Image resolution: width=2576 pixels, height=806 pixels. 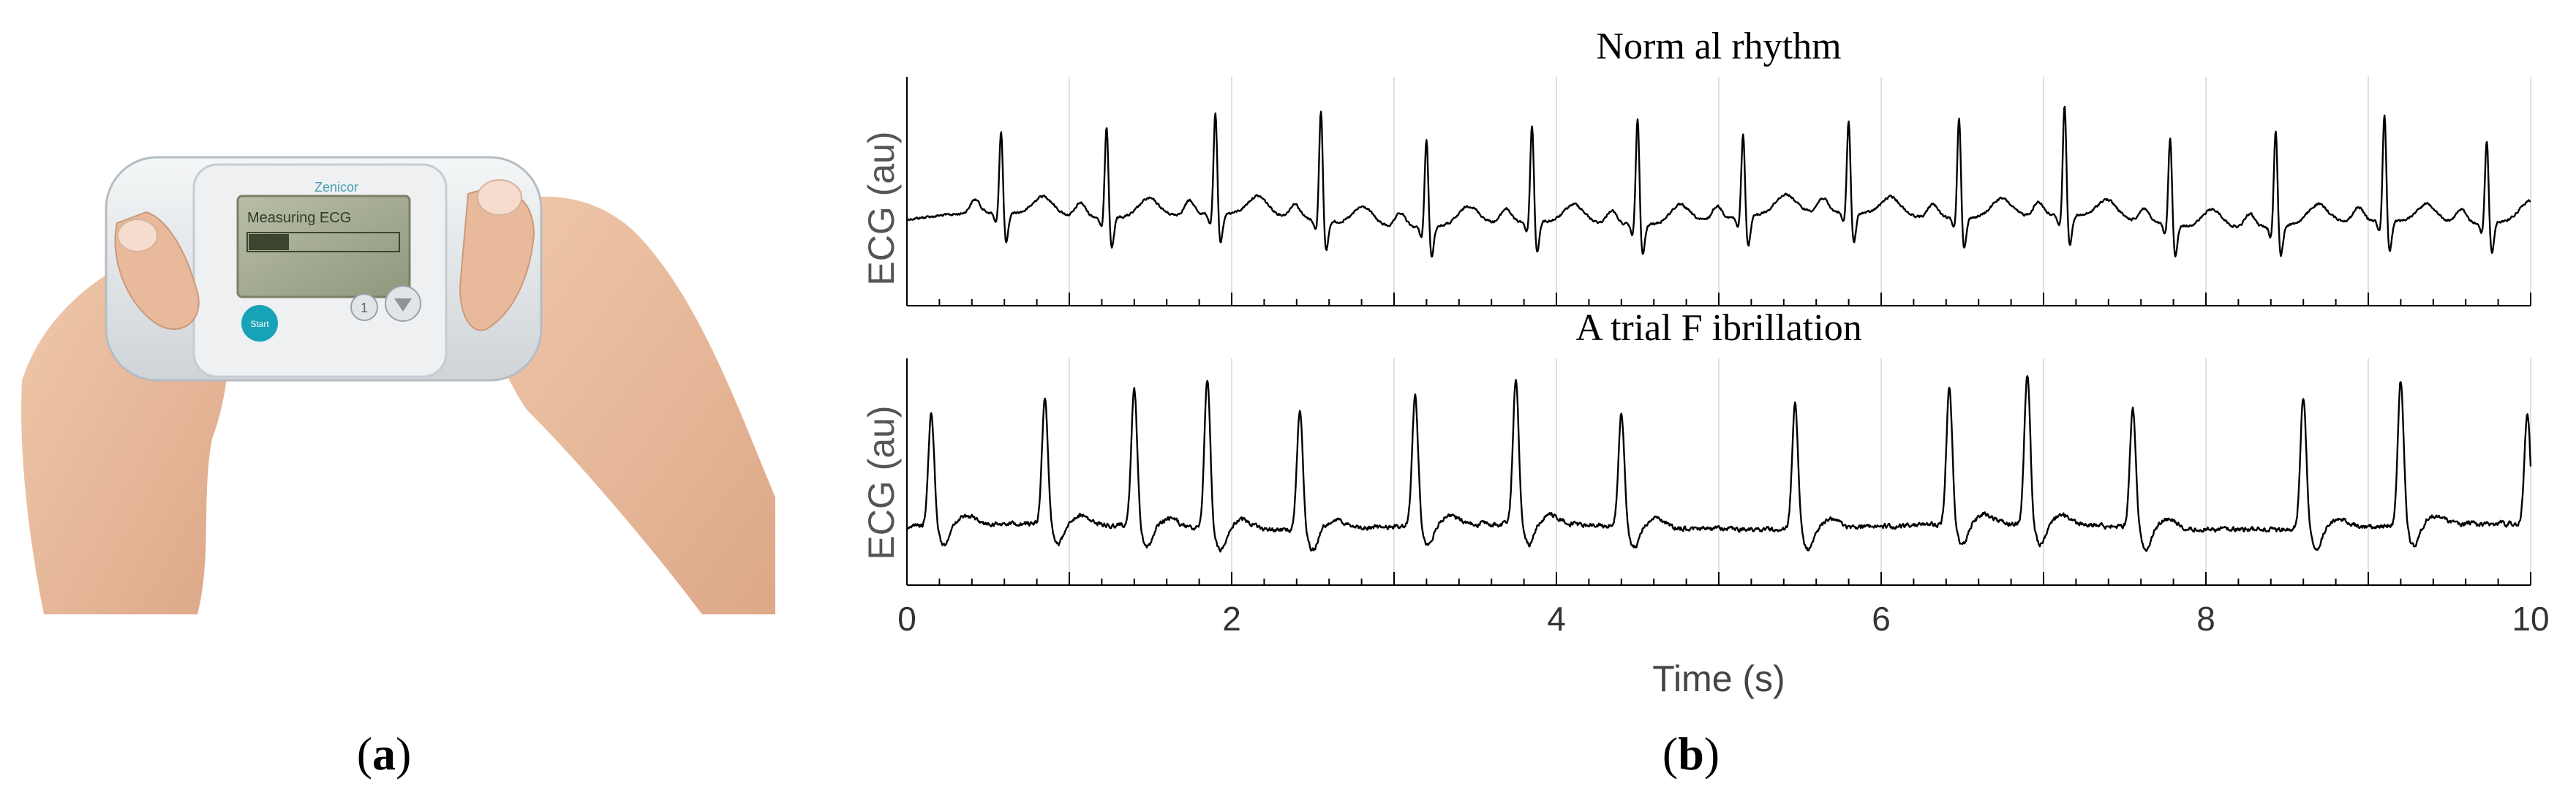 What do you see at coordinates (1556, 619) in the screenshot?
I see `x-tick-label: 4` at bounding box center [1556, 619].